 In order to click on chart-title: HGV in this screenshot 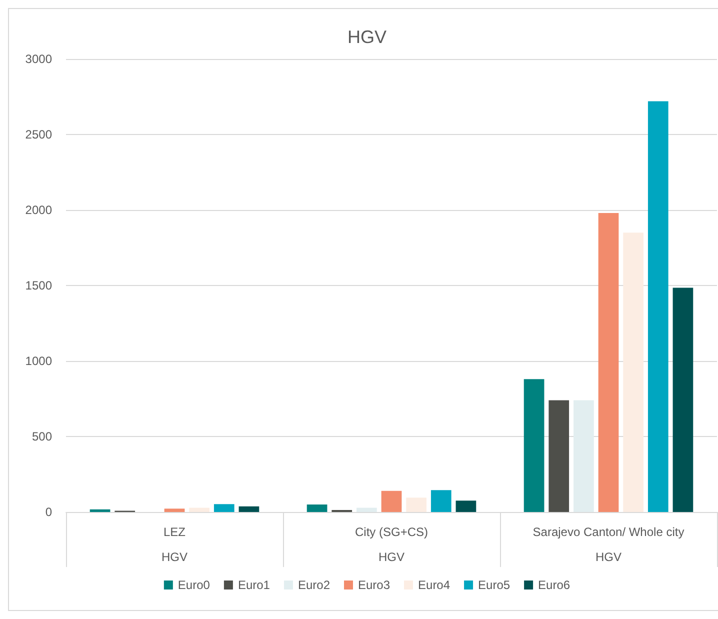, I will do `click(367, 37)`.